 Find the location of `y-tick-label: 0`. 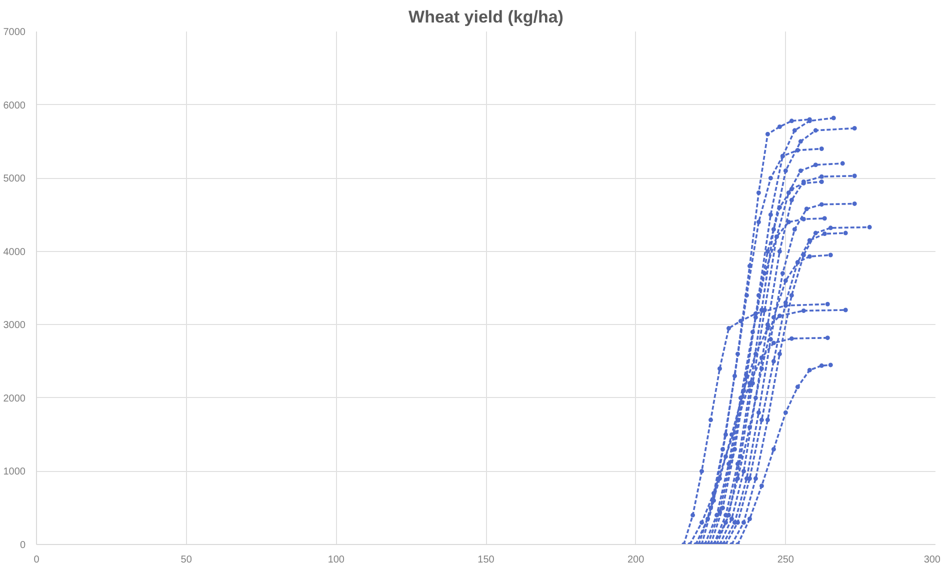

y-tick-label: 0 is located at coordinates (23, 545).